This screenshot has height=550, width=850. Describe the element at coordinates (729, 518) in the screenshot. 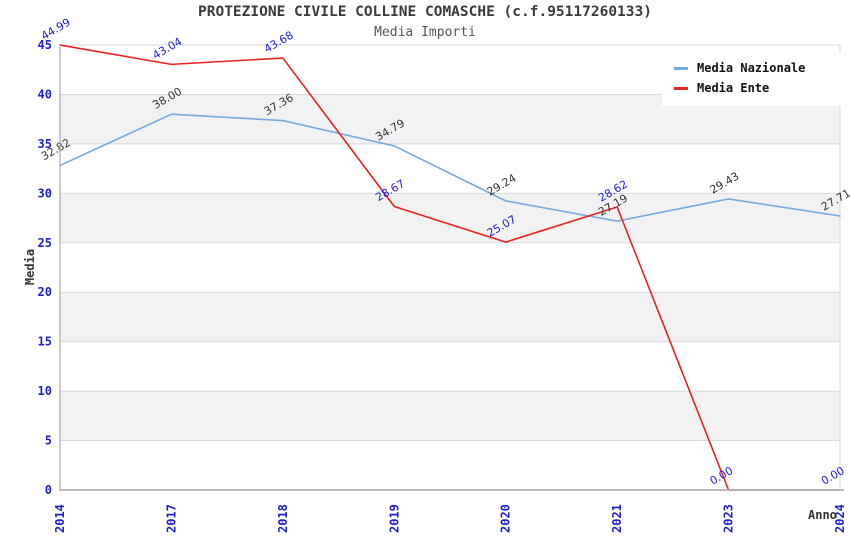

I see `x-tick-label: 2023` at that location.